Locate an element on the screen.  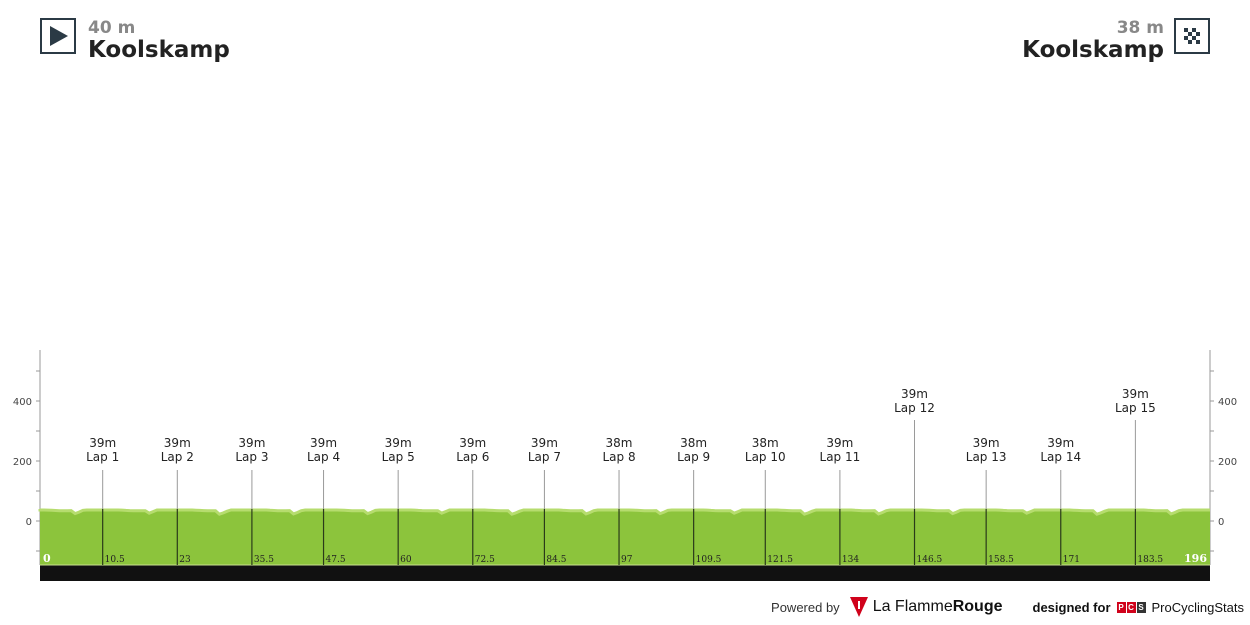
lap-name-label: Lap 12 is located at coordinates (914, 408).